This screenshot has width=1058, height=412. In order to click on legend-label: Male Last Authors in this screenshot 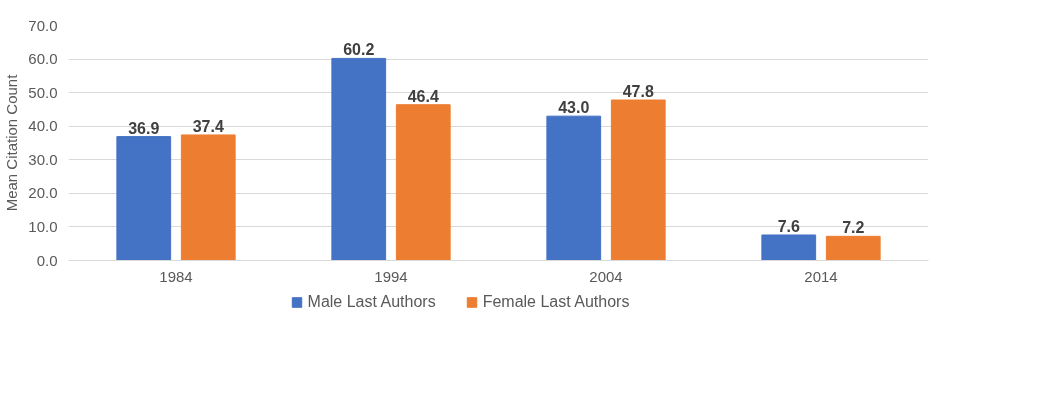, I will do `click(371, 302)`.